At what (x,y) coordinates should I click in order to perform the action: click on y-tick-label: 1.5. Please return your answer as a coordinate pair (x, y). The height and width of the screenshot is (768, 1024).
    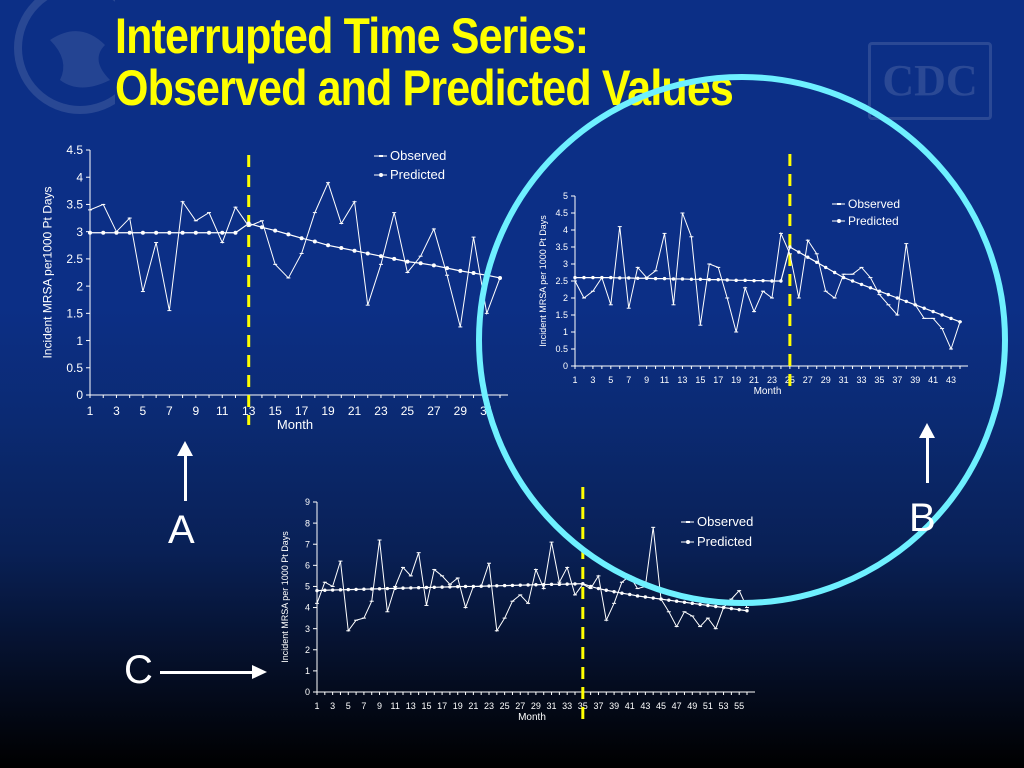
    Looking at the image, I should click on (74, 314).